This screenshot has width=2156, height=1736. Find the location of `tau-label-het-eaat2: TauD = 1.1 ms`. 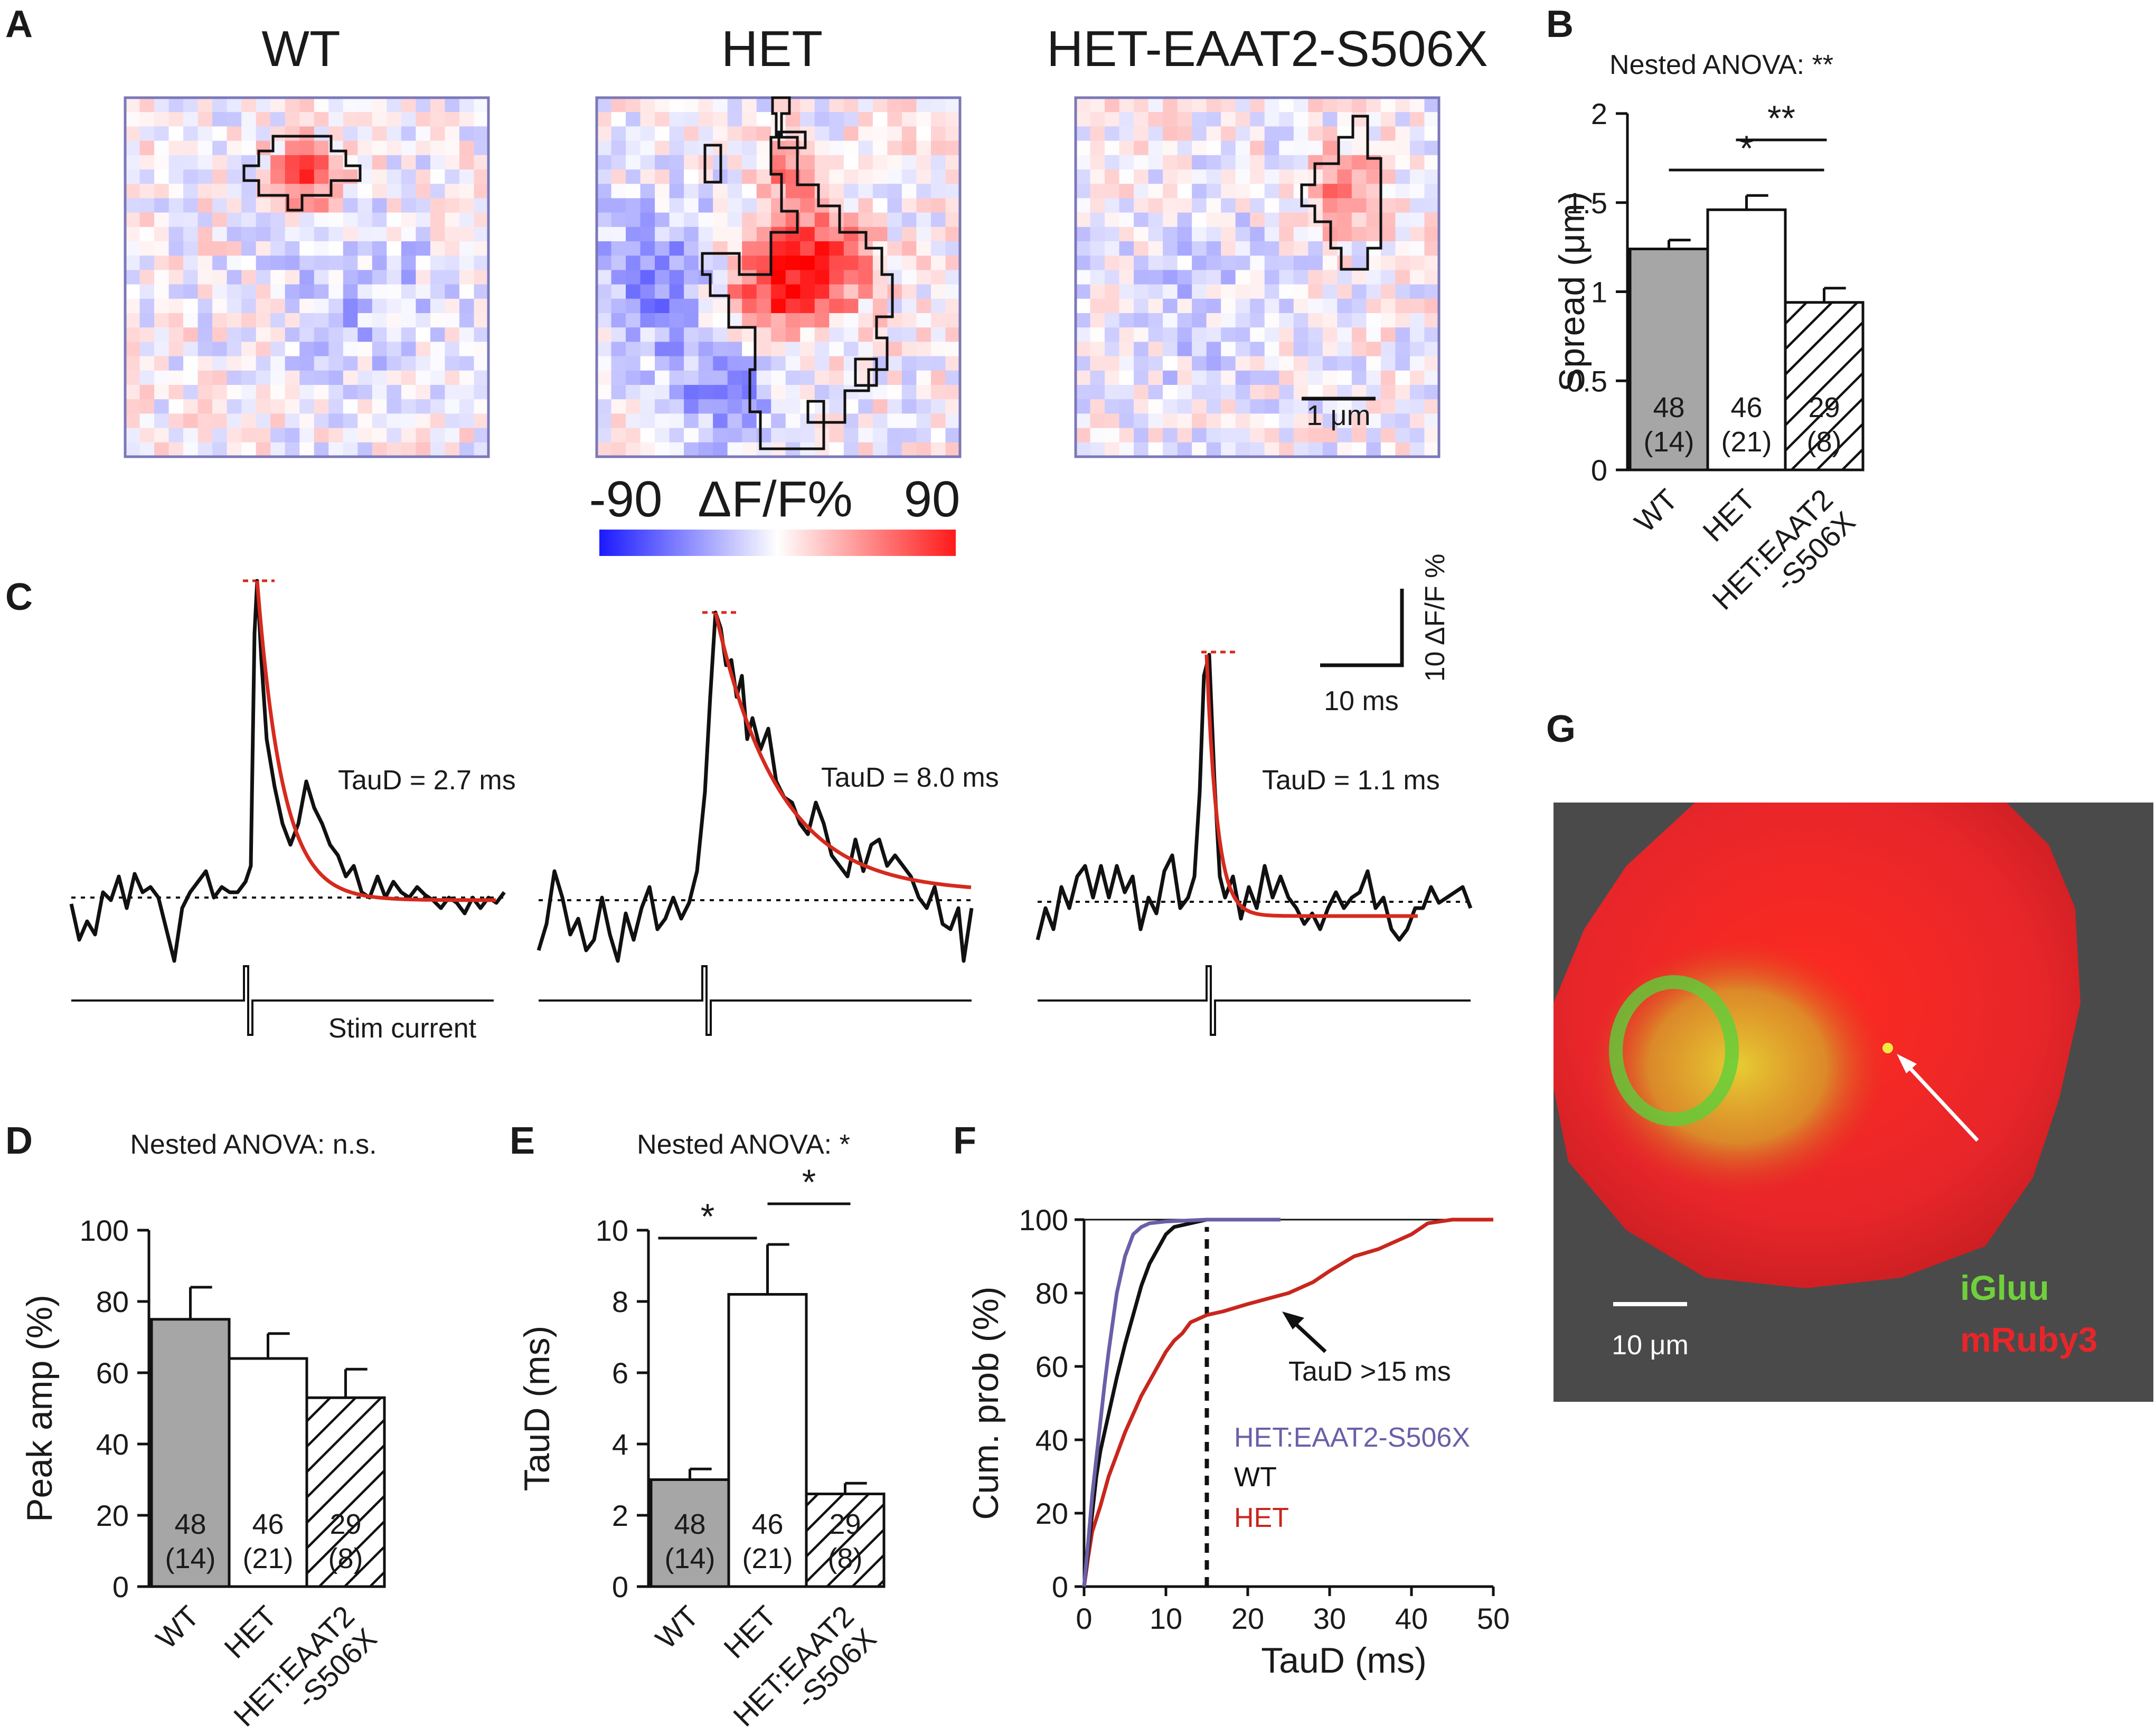

tau-label-het-eaat2: TauD = 1.1 ms is located at coordinates (1351, 780).